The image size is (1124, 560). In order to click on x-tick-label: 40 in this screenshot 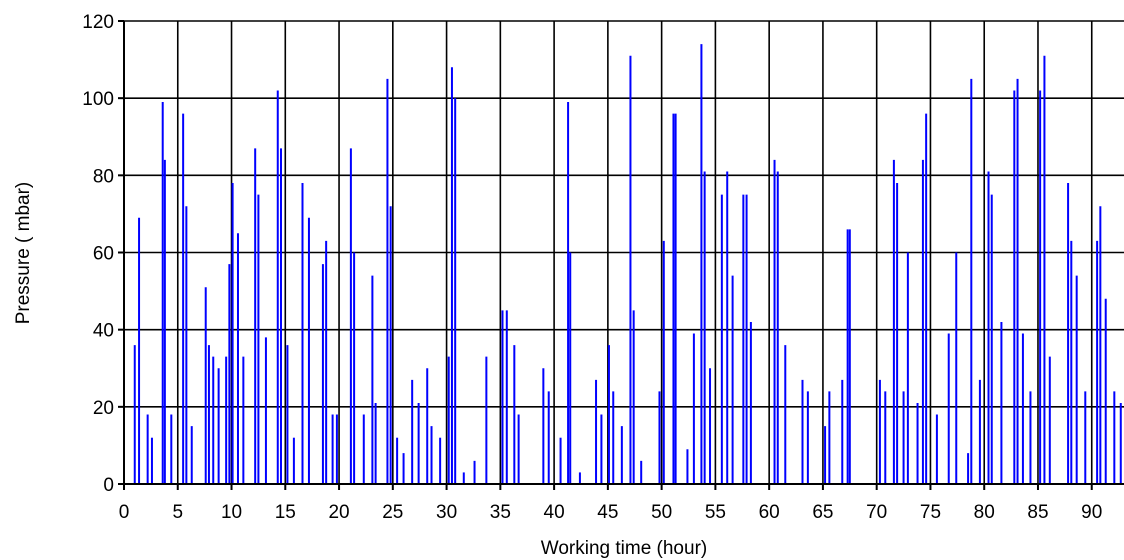, I will do `click(554, 512)`.